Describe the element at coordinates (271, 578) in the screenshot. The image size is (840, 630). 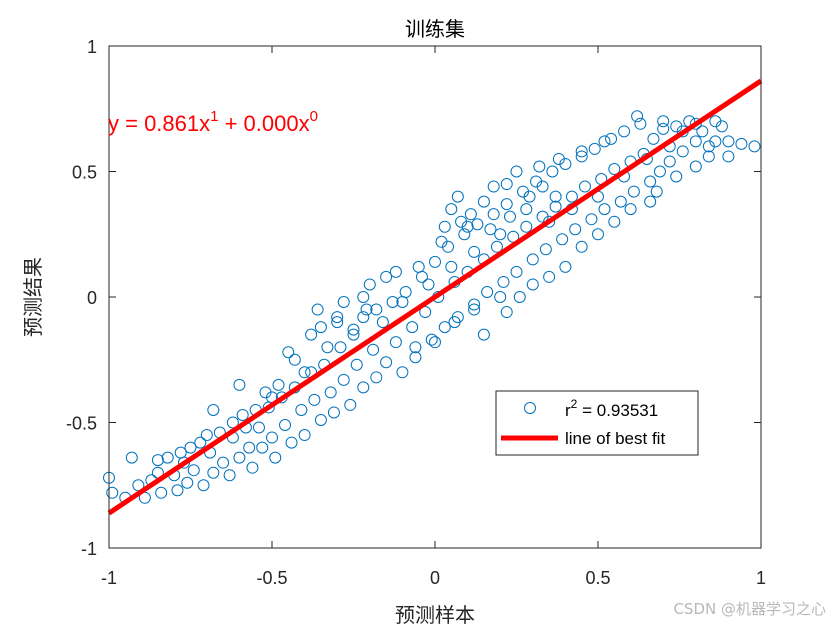
I see `x-tick-label: -0.5` at that location.